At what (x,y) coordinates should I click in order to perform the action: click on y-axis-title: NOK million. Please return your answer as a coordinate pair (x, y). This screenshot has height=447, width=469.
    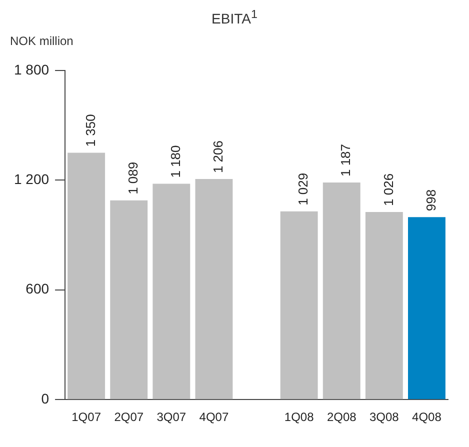
    Looking at the image, I should click on (42, 42).